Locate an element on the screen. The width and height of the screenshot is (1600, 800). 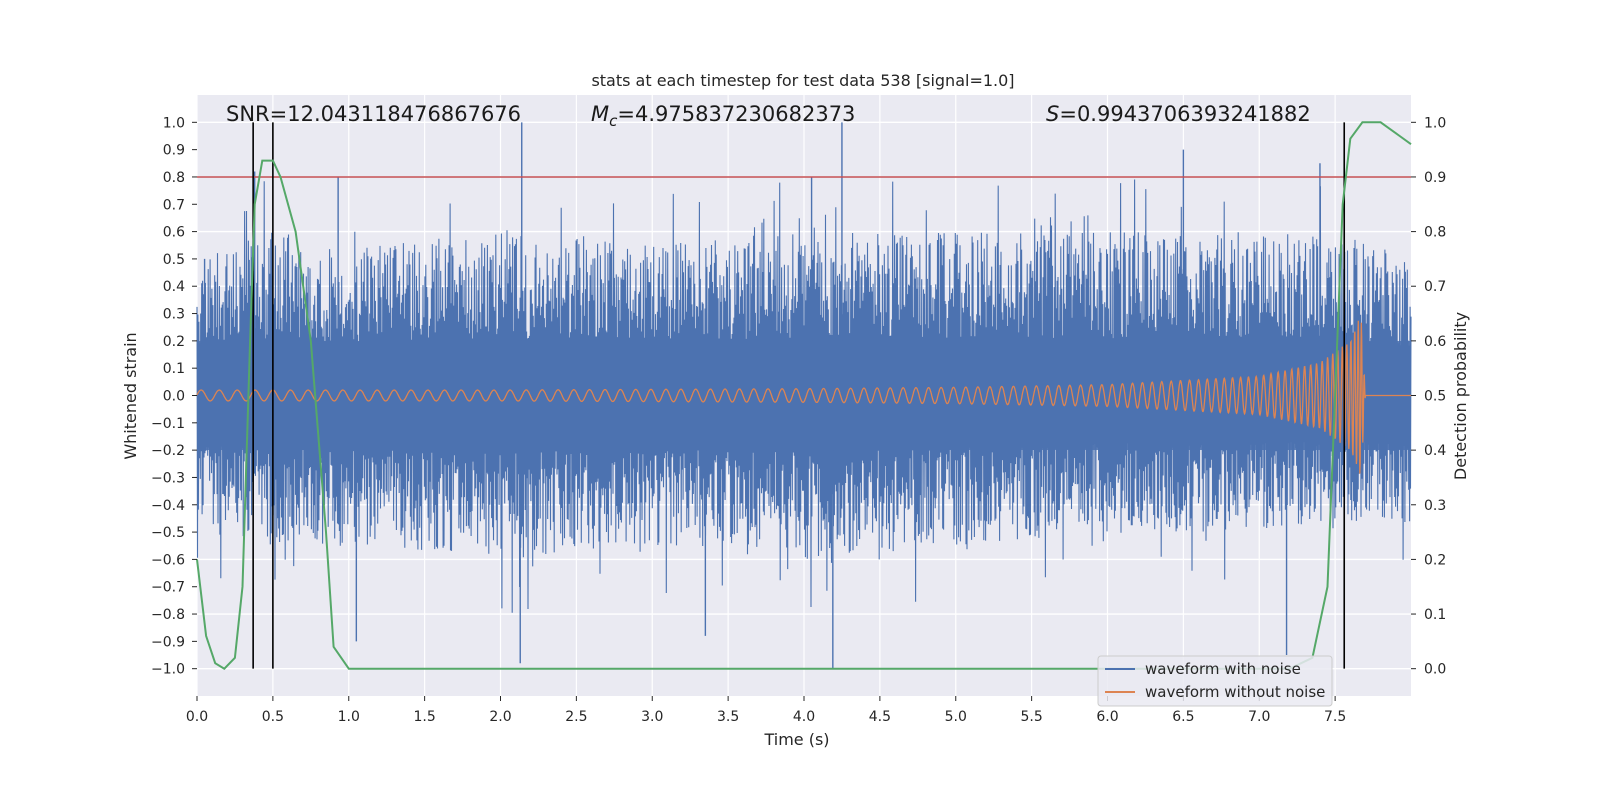
left-y-tick-label: −0.3 is located at coordinates (168, 478).